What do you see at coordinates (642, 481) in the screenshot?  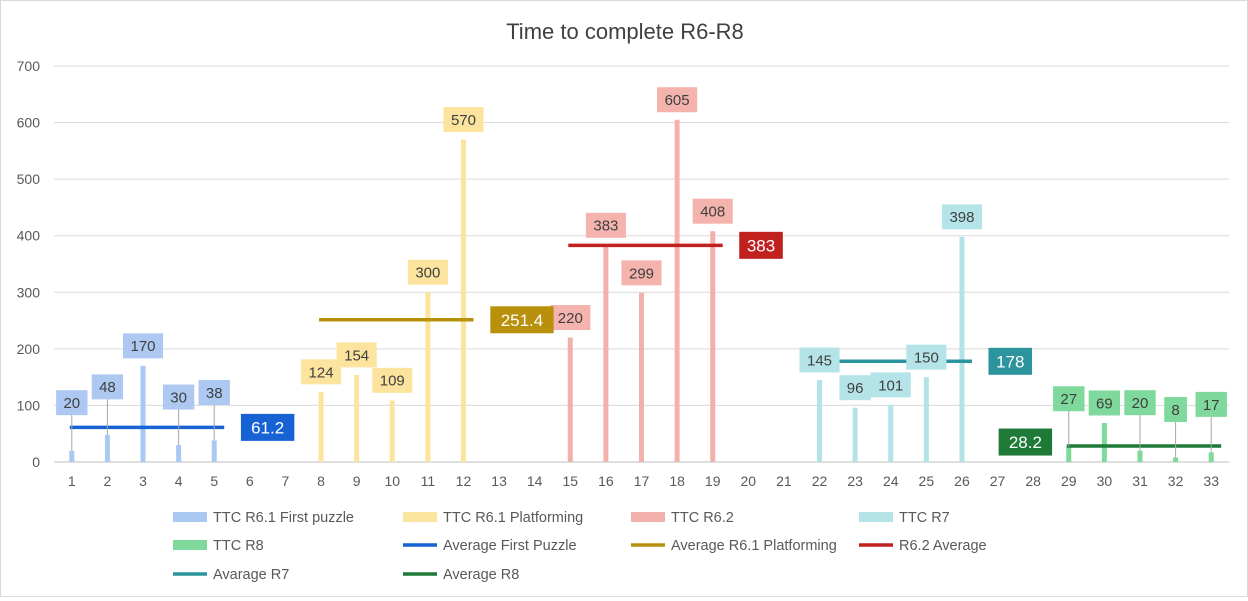 I see `x-tick-label: 17` at bounding box center [642, 481].